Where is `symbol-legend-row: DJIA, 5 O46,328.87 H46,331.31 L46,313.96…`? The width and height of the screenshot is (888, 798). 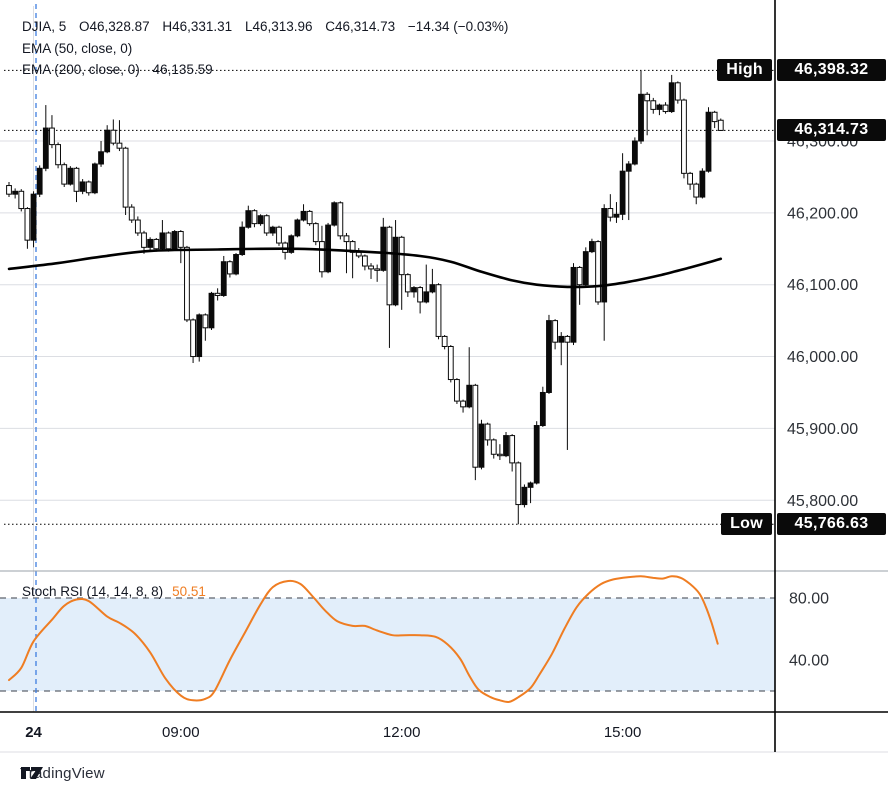 symbol-legend-row: DJIA, 5 O46,328.87 H46,331.31 L46,313.96… is located at coordinates (265, 27).